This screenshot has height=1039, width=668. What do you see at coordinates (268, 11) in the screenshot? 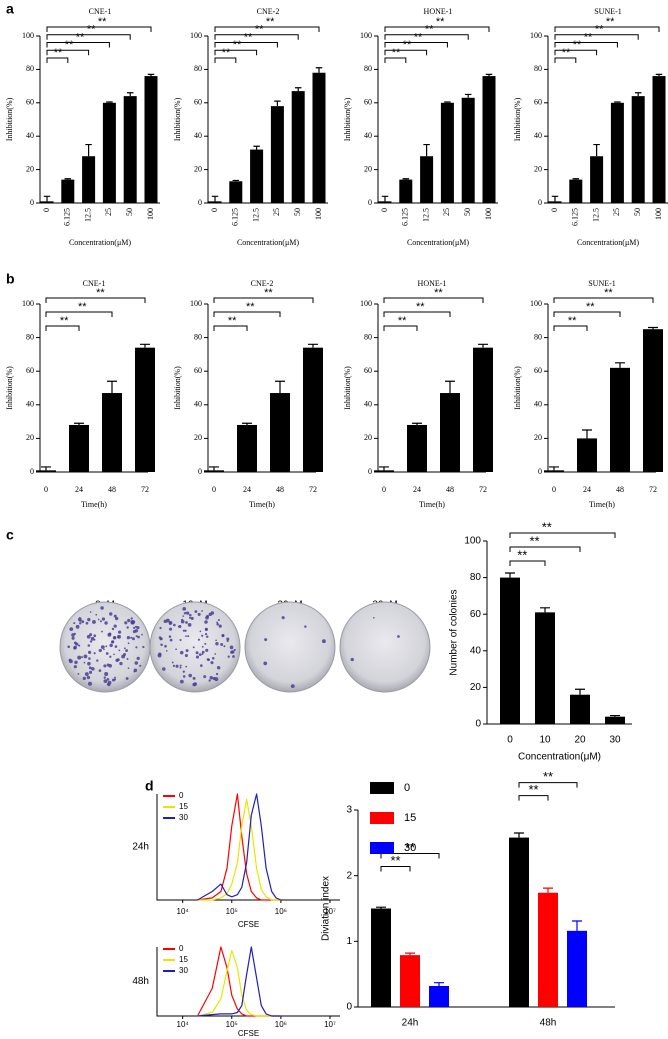
I see `chart-title: CNE-2` at bounding box center [268, 11].